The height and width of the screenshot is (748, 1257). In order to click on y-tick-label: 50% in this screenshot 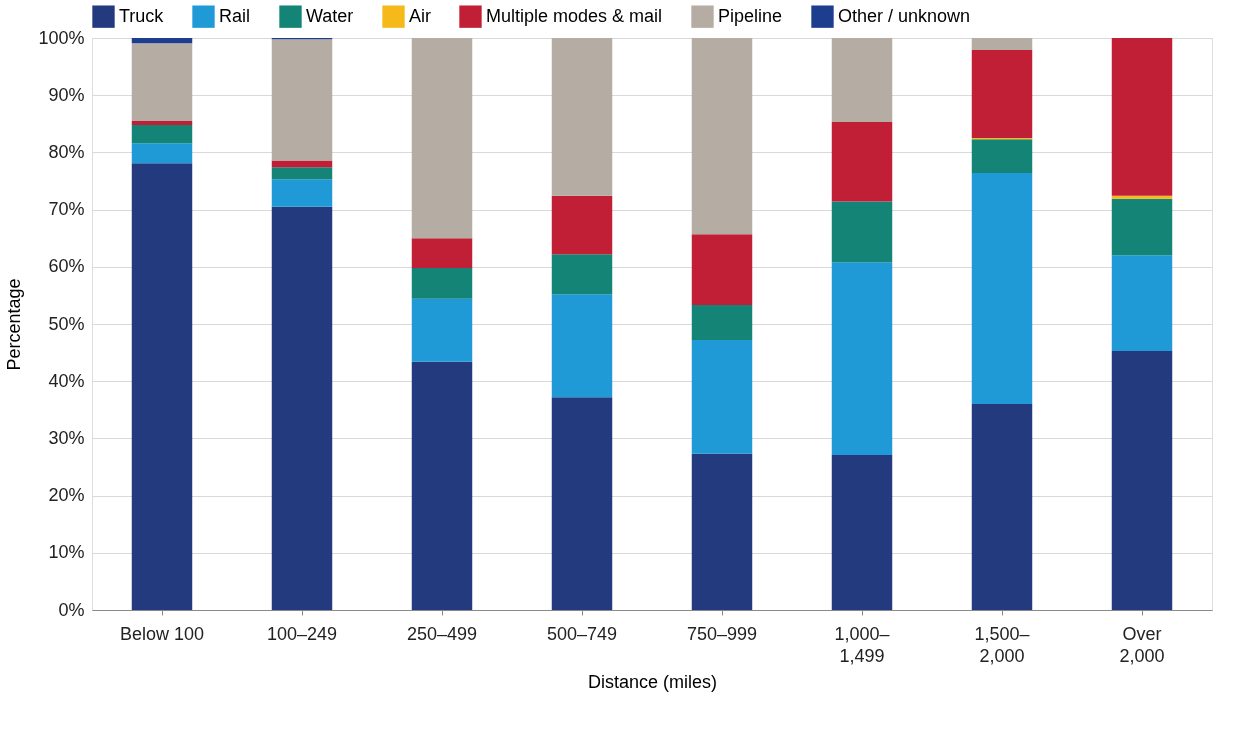, I will do `click(66, 323)`.